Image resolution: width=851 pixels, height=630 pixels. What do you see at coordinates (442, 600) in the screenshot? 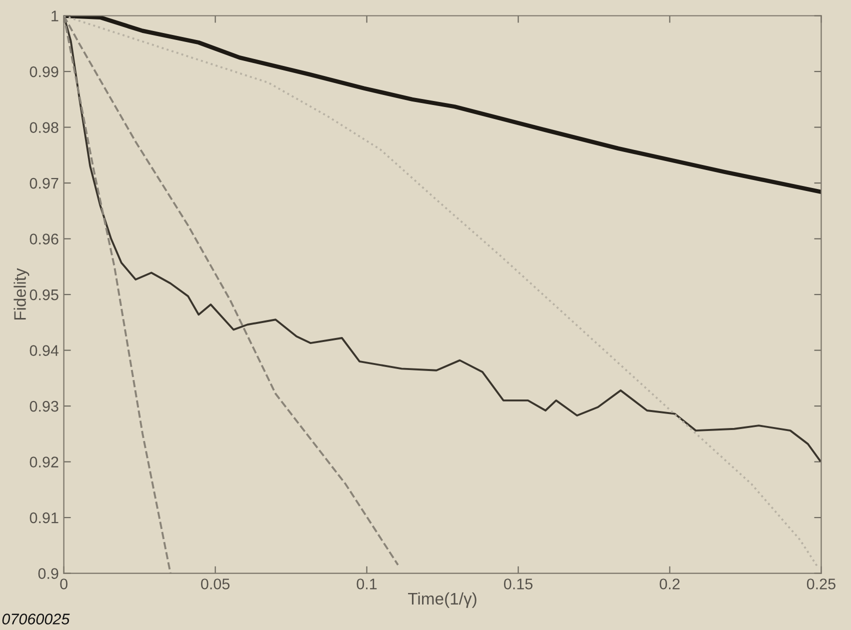
I see `x-axis-title: Time(1/γ)` at bounding box center [442, 600].